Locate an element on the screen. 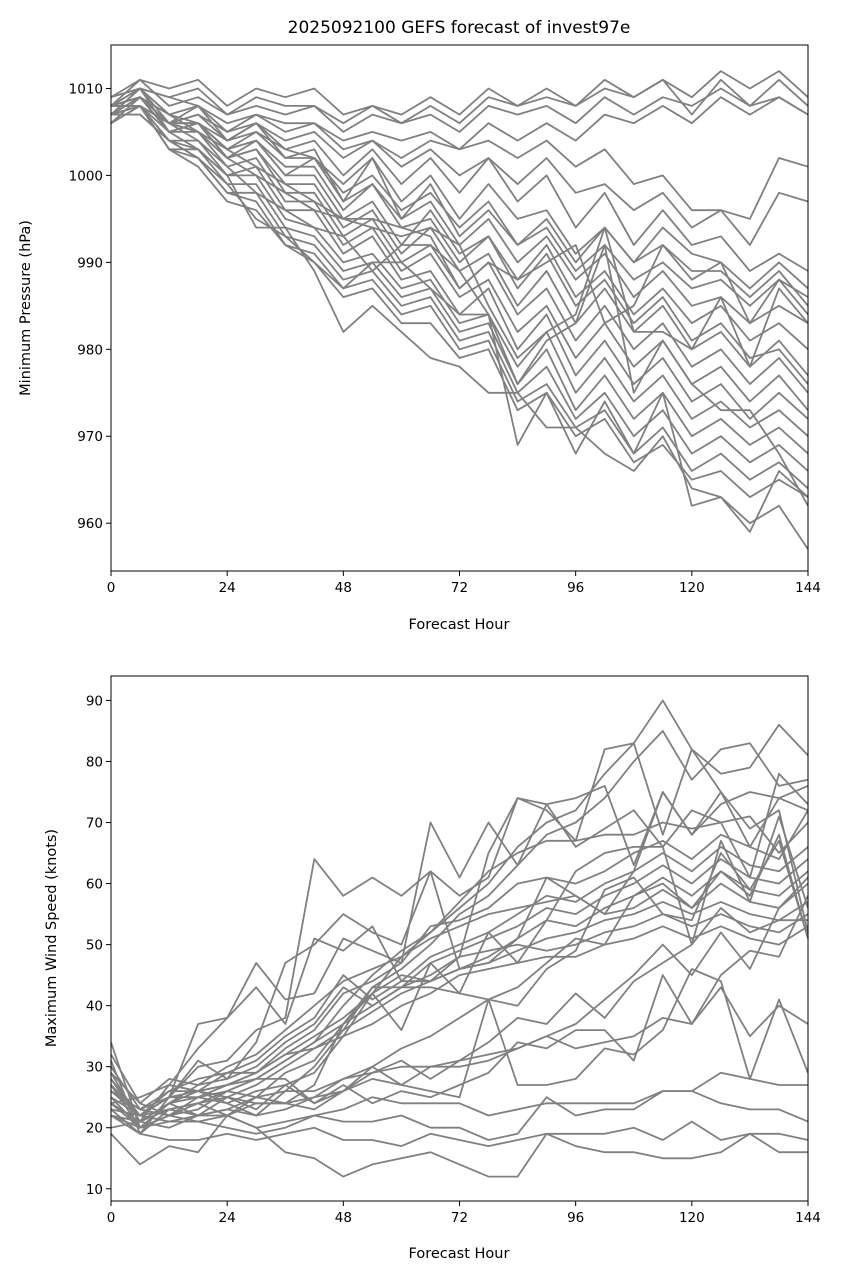 The image size is (843, 1279). wind-x-tick-label: 48 is located at coordinates (343, 1218).